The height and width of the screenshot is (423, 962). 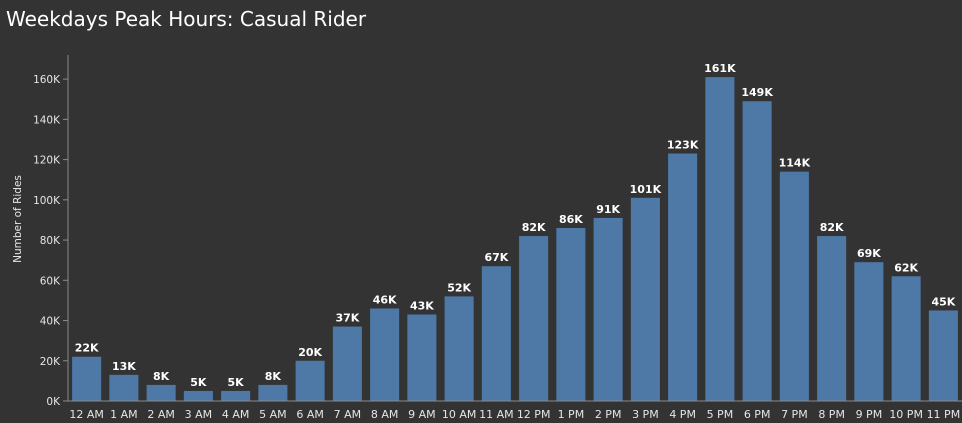 I want to click on bar-4-am, so click(x=236, y=395).